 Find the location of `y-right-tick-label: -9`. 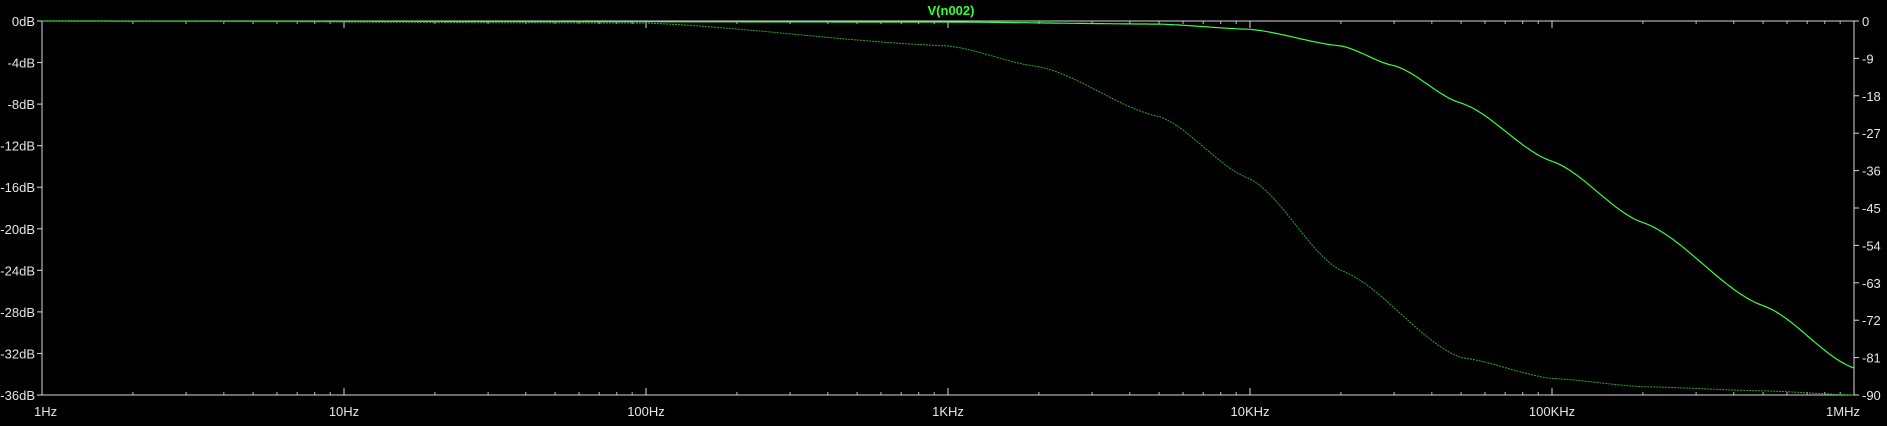

y-right-tick-label: -9 is located at coordinates (1868, 58).